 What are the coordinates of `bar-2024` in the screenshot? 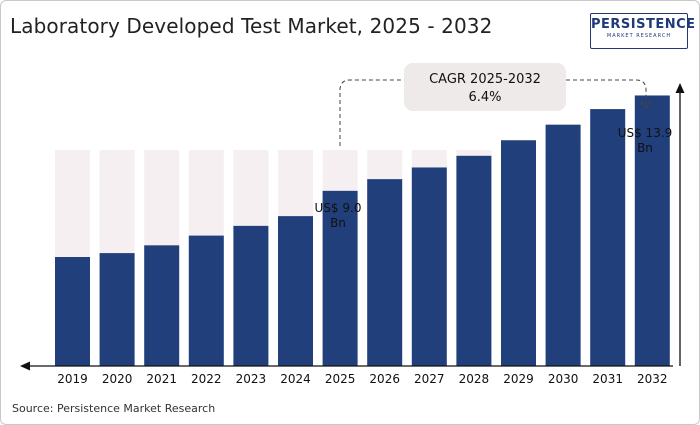 It's located at (295, 291).